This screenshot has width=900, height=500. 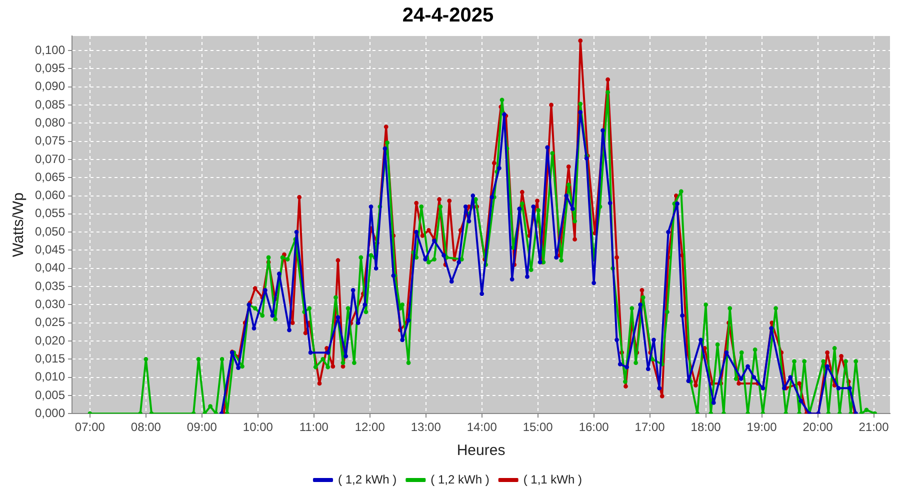 What do you see at coordinates (706, 427) in the screenshot?
I see `x-tick-label: 18:00` at bounding box center [706, 427].